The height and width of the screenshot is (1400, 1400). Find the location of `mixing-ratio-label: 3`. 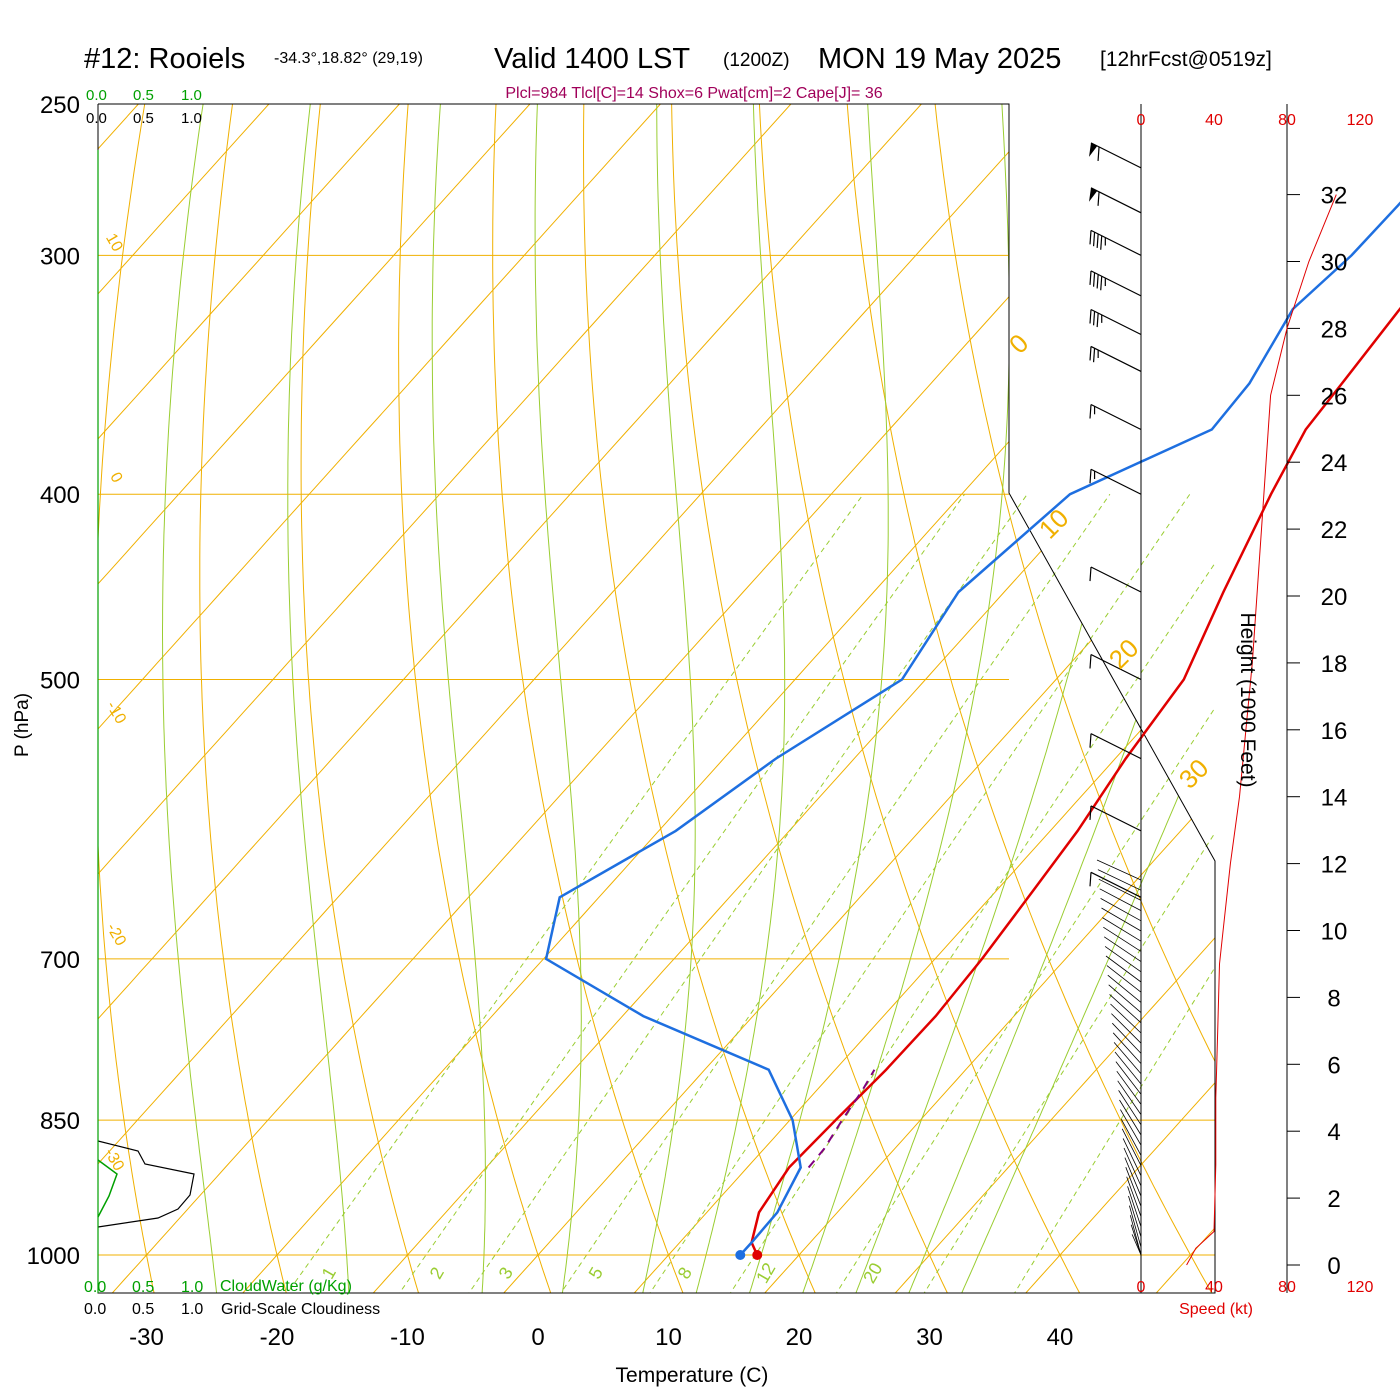

mixing-ratio-label: 3 is located at coordinates (506, 1273).